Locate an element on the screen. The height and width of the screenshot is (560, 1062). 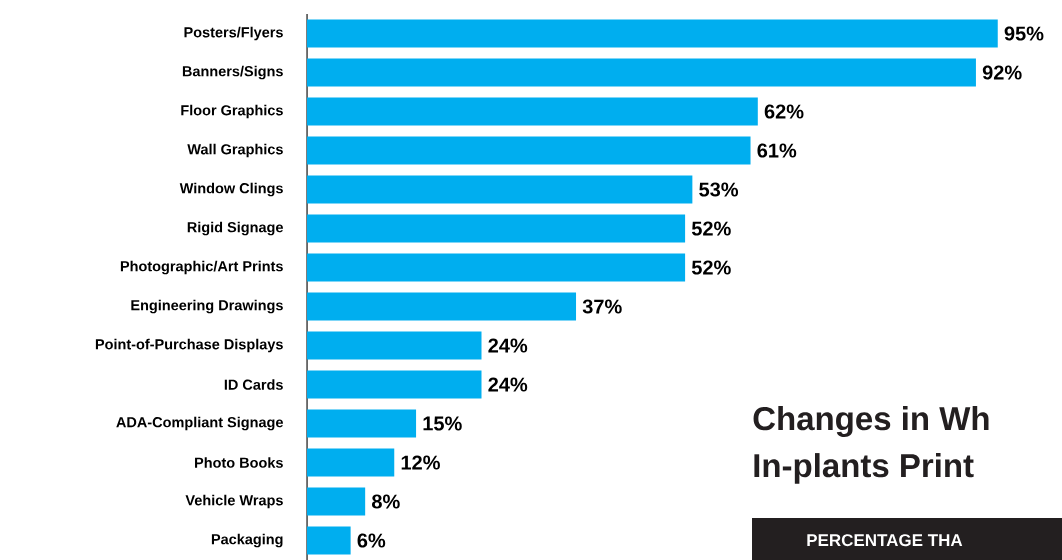
y-tick-label: Window Clings is located at coordinates (231, 189).